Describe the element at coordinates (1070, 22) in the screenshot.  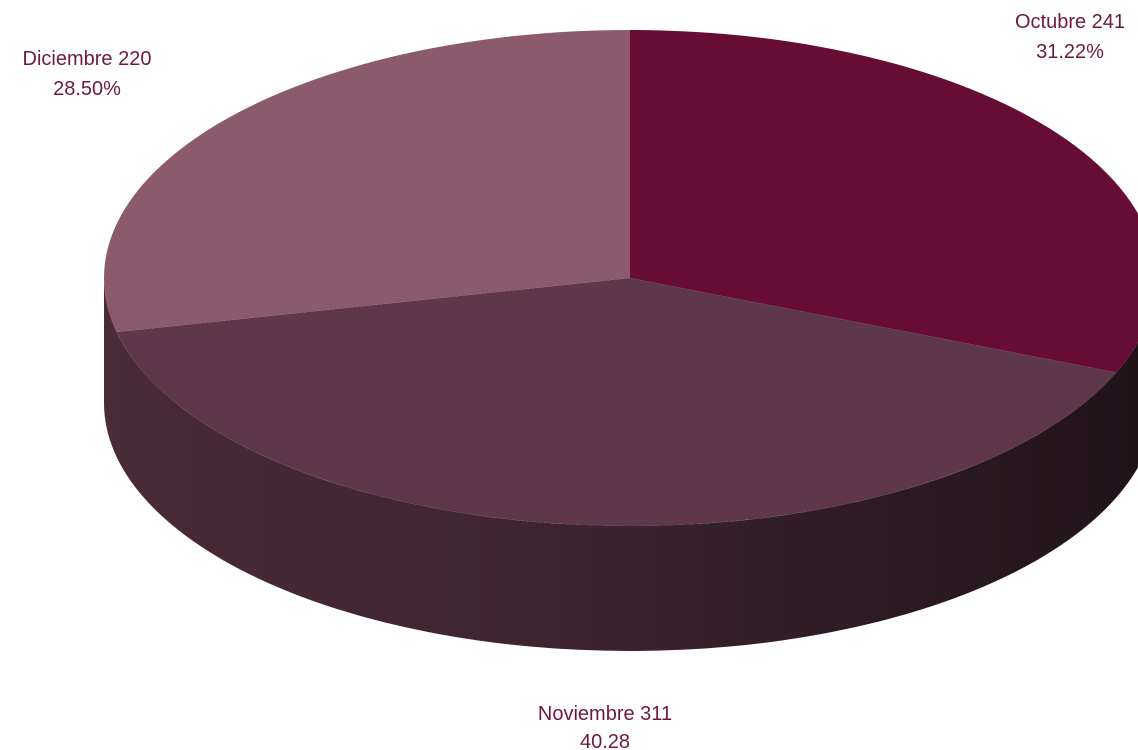
I see `slice-label-octubre: Octubre 241` at that location.